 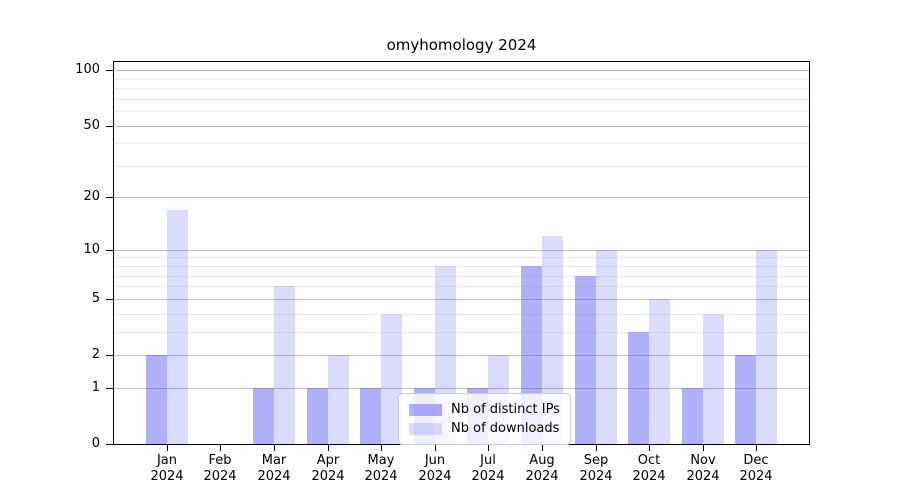 What do you see at coordinates (167, 448) in the screenshot?
I see `x-tickmark-jan` at bounding box center [167, 448].